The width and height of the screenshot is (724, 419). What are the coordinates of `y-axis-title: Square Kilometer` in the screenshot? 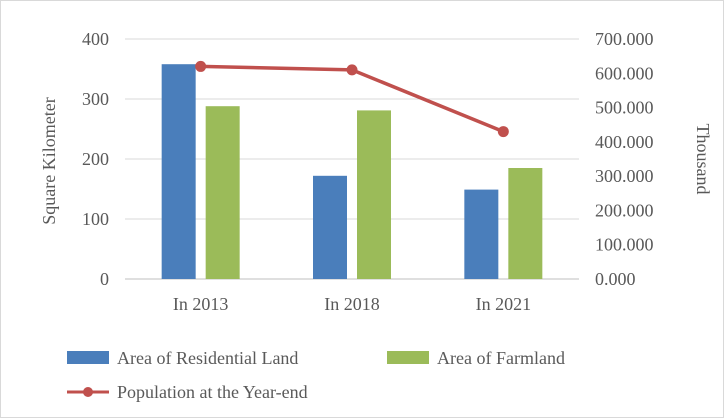 It's located at (49, 160).